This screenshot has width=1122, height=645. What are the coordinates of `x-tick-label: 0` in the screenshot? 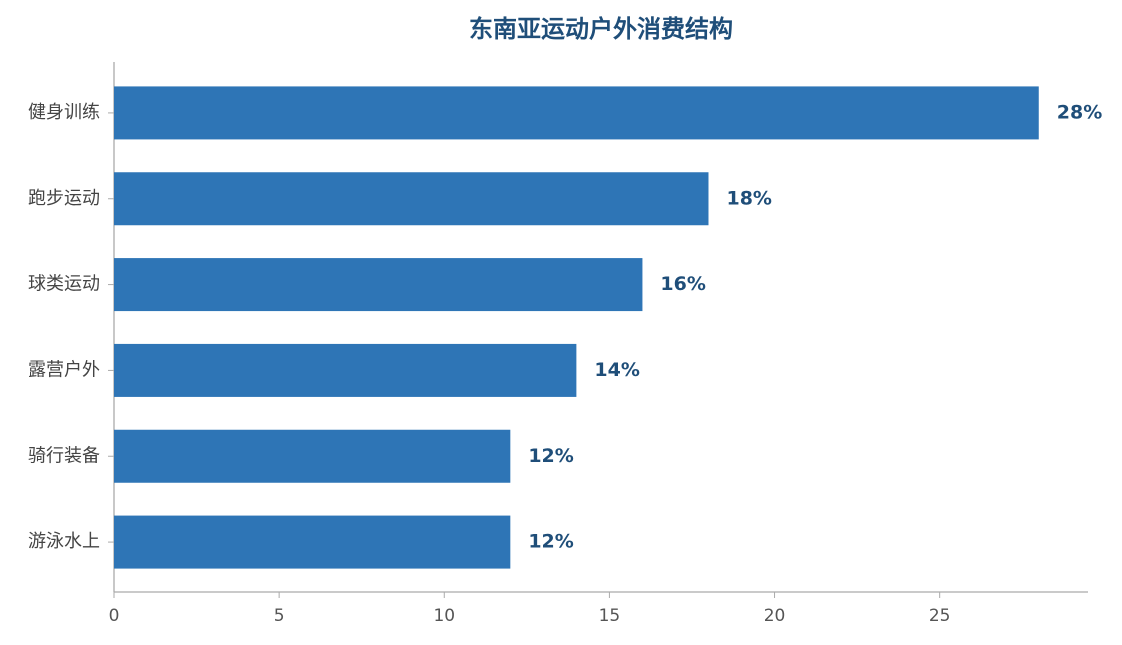 It's located at (114, 616).